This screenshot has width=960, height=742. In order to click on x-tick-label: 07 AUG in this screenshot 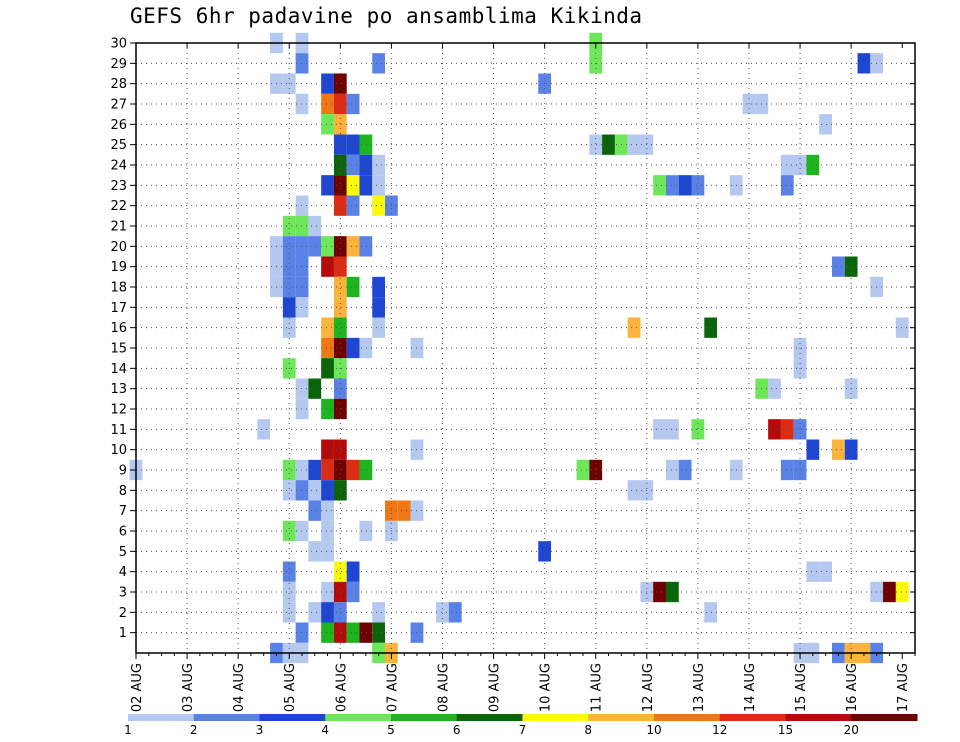, I will do `click(392, 687)`.